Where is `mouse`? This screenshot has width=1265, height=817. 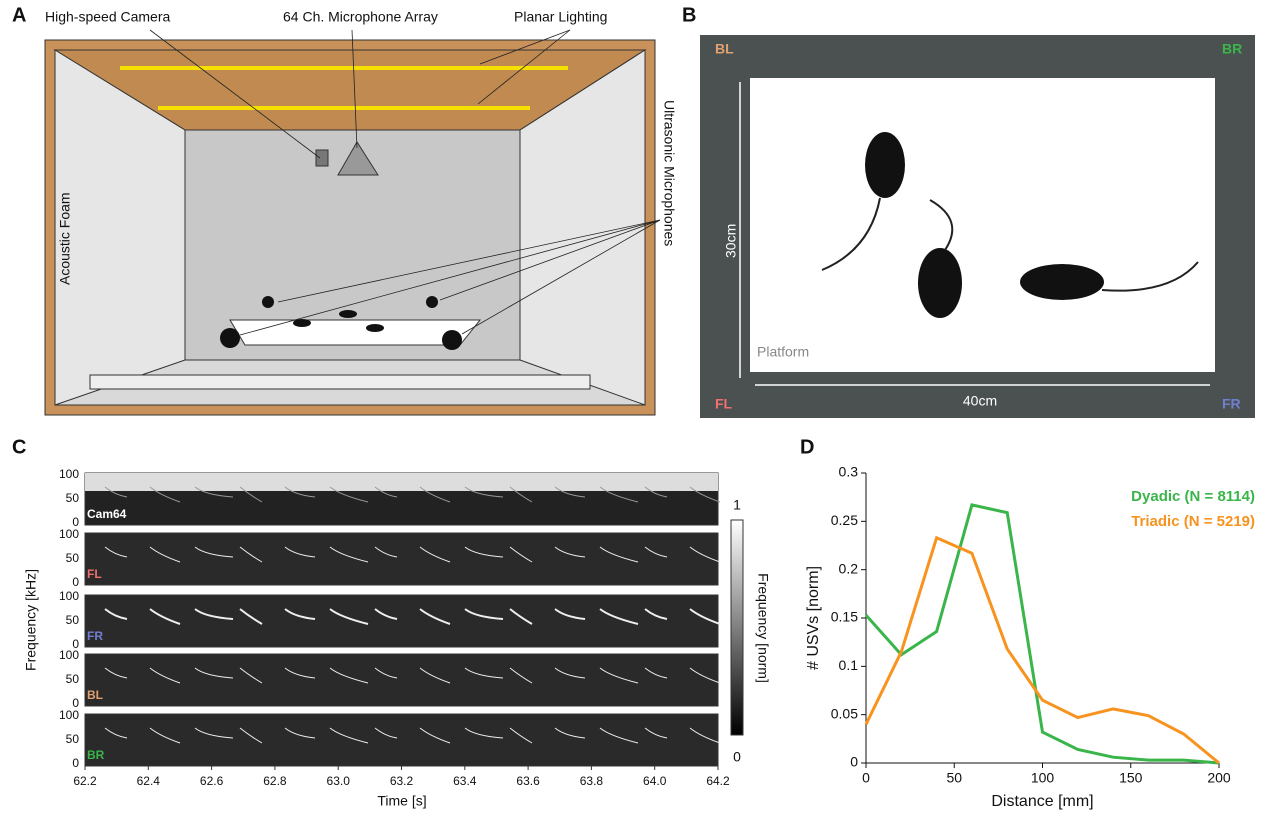 mouse is located at coordinates (348, 314).